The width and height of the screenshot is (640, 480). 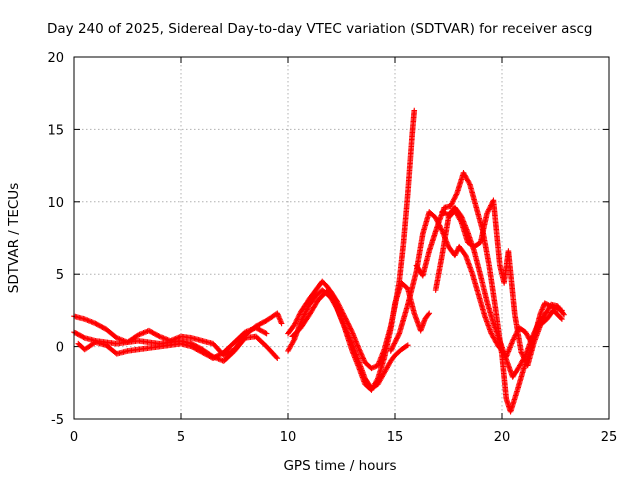 I want to click on sdtvar-i, so click(x=498, y=283).